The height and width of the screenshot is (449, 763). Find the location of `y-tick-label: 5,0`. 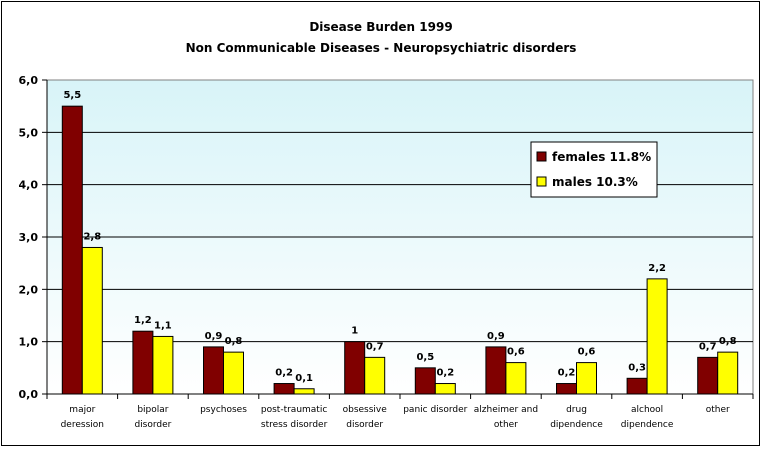

y-tick-label: 5,0 is located at coordinates (29, 132).